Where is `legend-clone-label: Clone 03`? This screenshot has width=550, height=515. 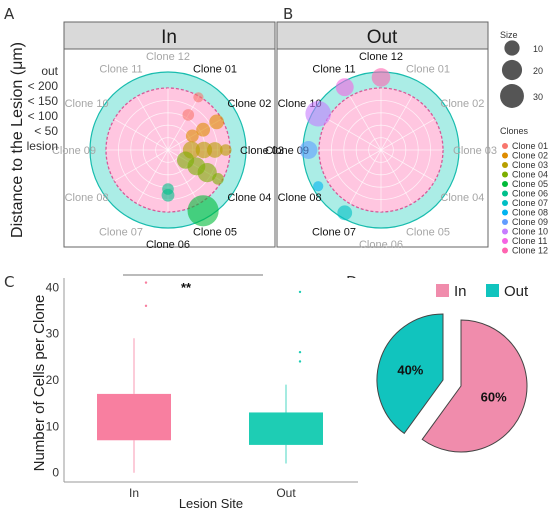
legend-clone-label: Clone 03 is located at coordinates (530, 165).